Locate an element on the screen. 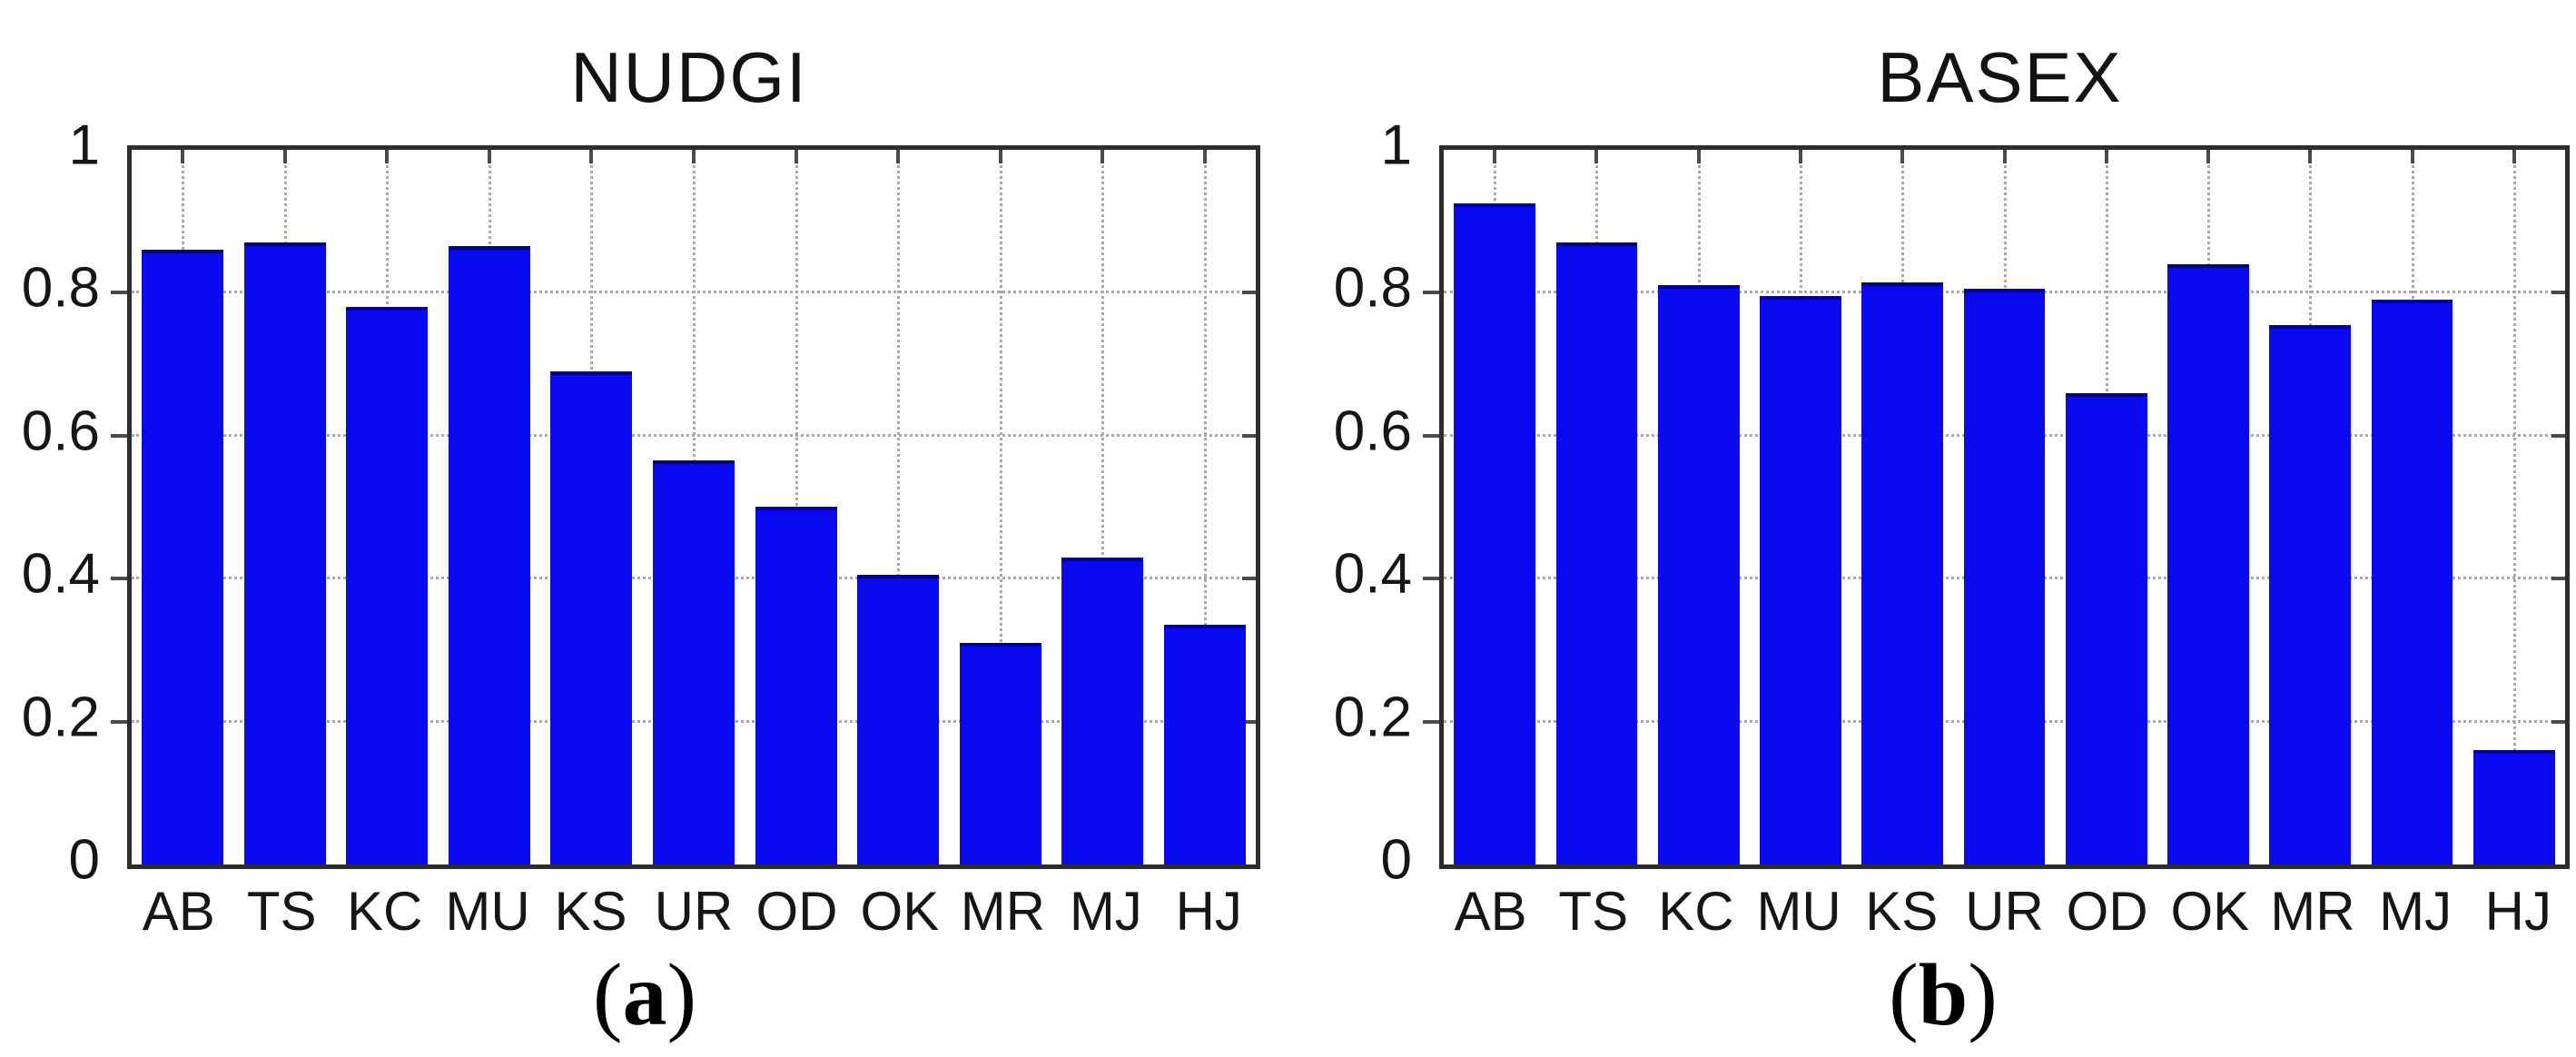 This screenshot has width=2576, height=1057. chart-b-y-axis-labels: 0 0.2 0.4 0.6 0.8 1 is located at coordinates (1369, 503).